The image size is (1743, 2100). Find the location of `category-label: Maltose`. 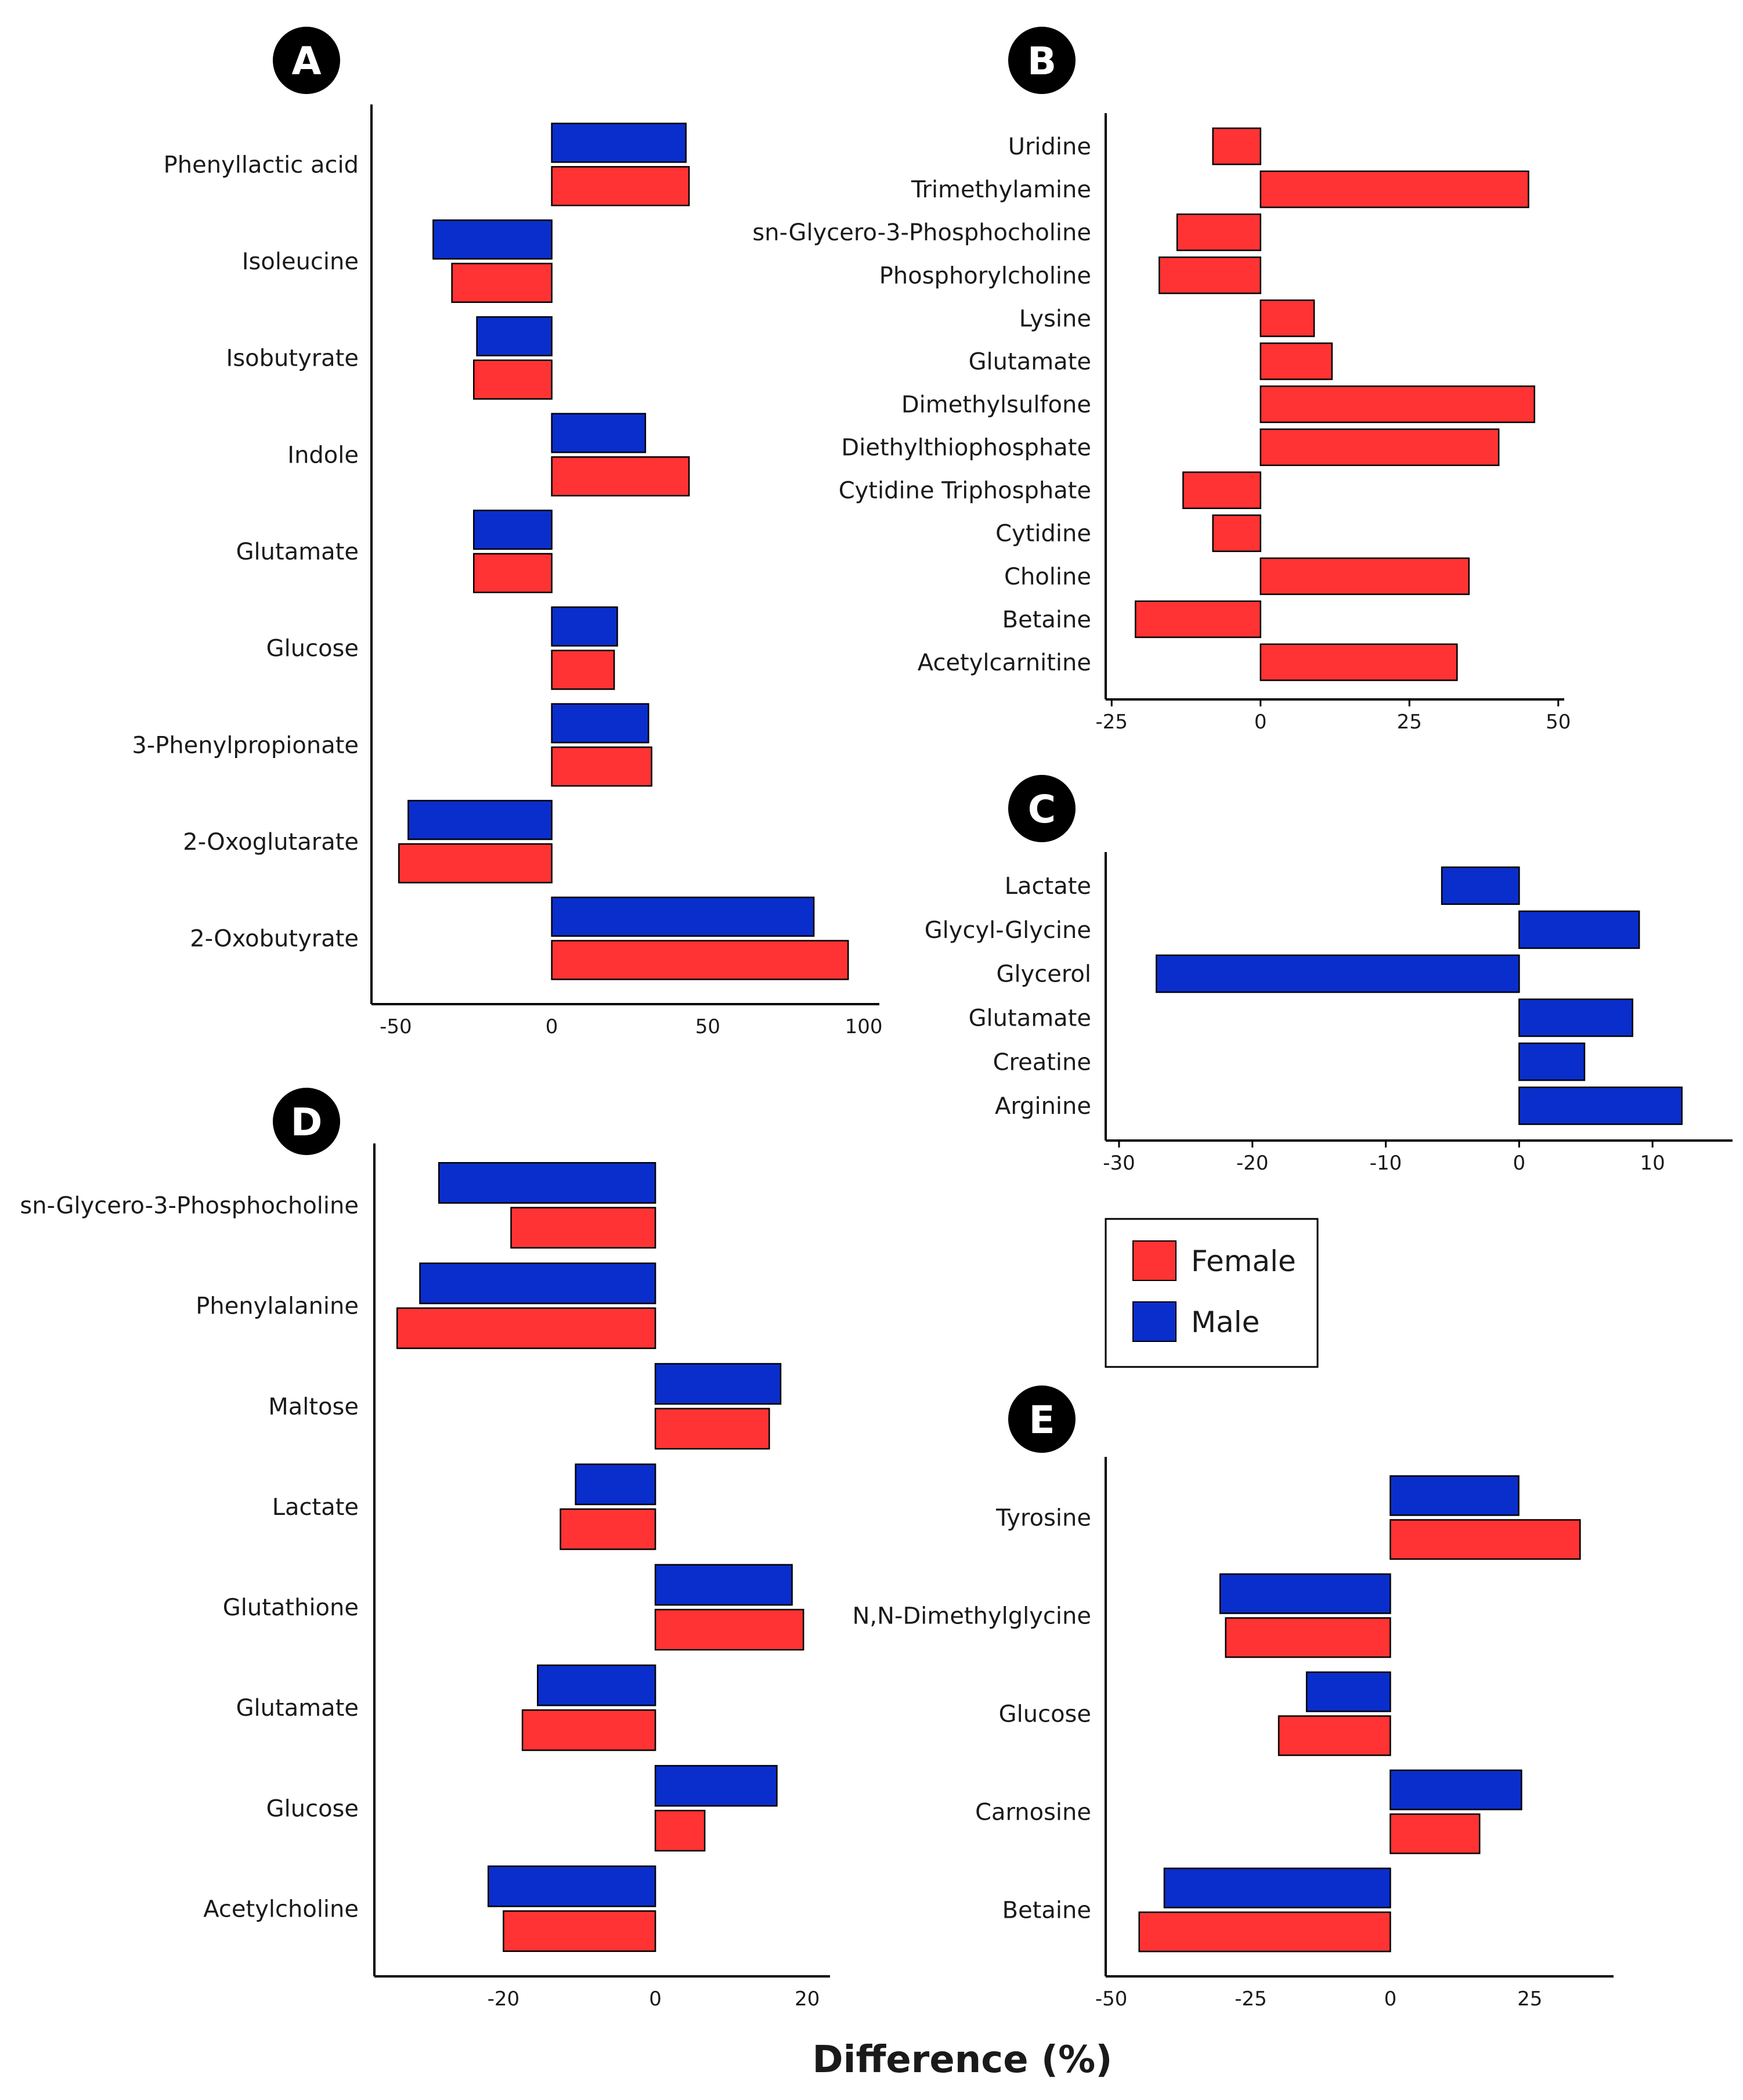

category-label: Maltose is located at coordinates (314, 1407).